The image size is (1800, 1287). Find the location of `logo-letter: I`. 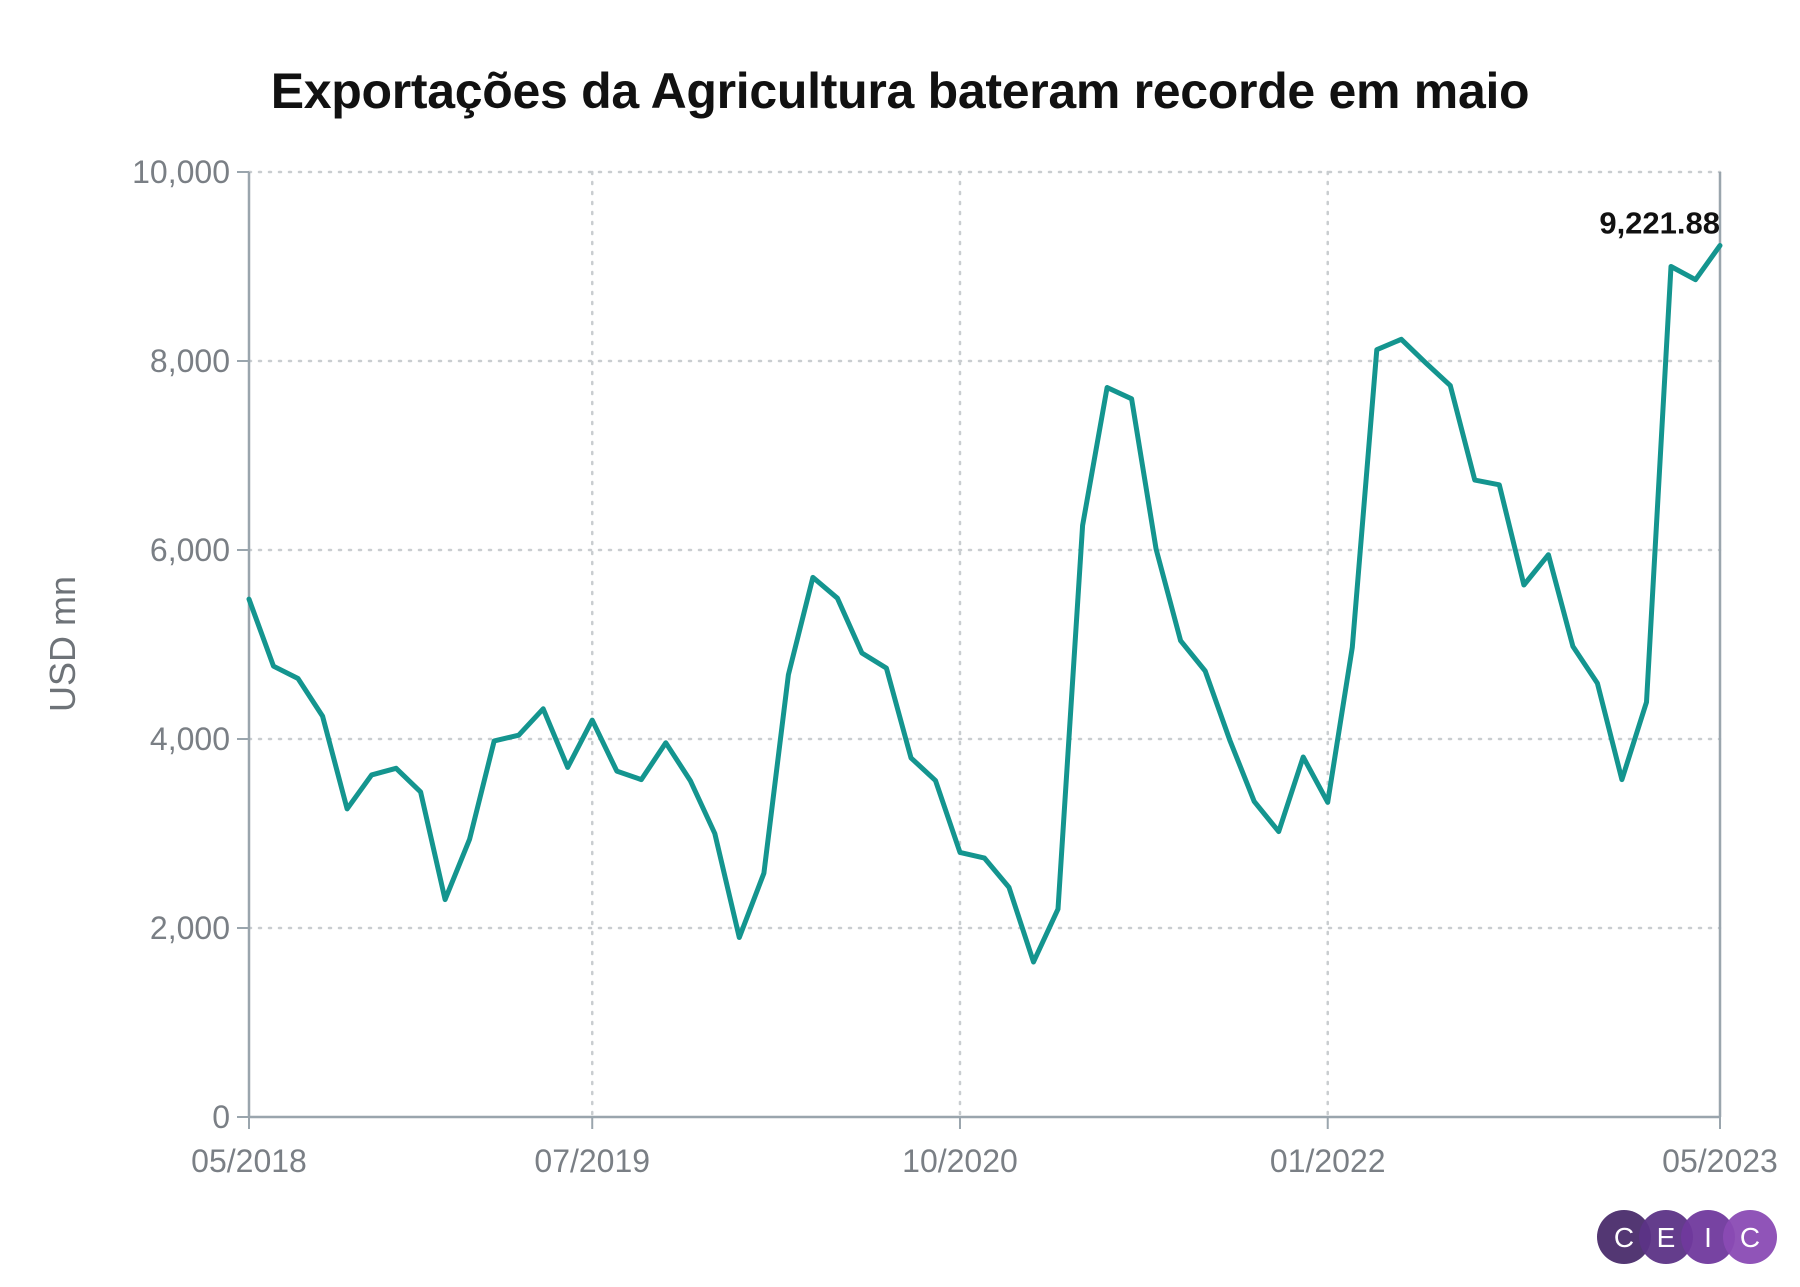

logo-letter: I is located at coordinates (1708, 1237).